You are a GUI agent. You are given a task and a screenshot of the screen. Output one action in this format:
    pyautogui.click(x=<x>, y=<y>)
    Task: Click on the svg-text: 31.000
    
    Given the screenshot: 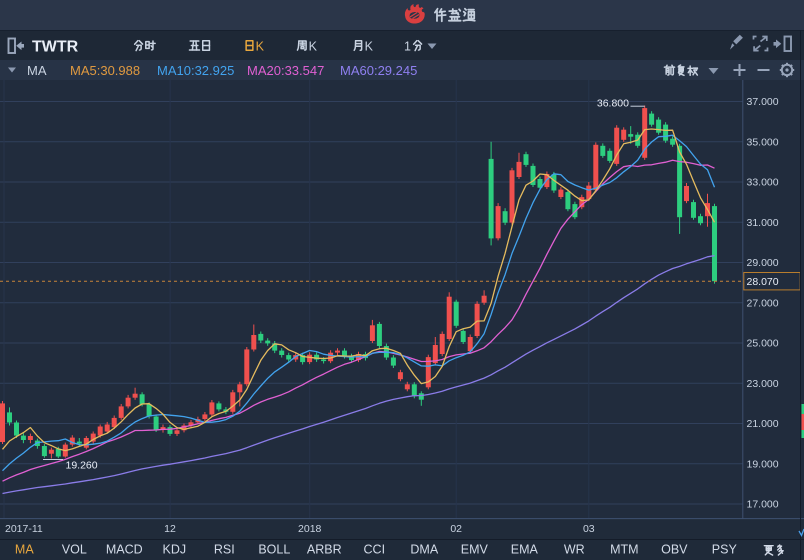 What is the action you would take?
    pyautogui.click(x=763, y=223)
    